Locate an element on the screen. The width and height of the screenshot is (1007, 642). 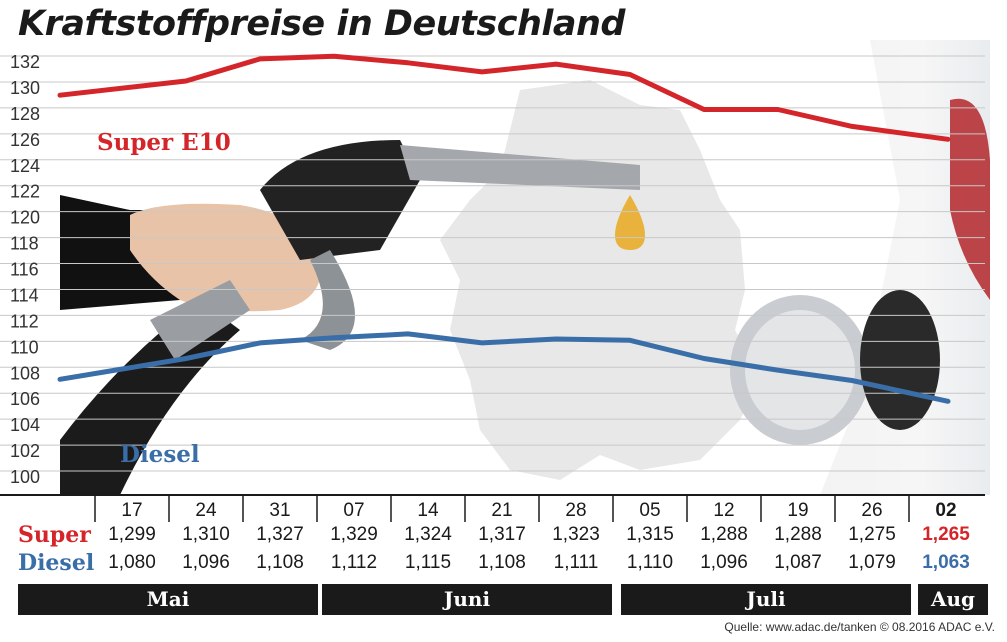
x-tick-label: 21 is located at coordinates (501, 510).